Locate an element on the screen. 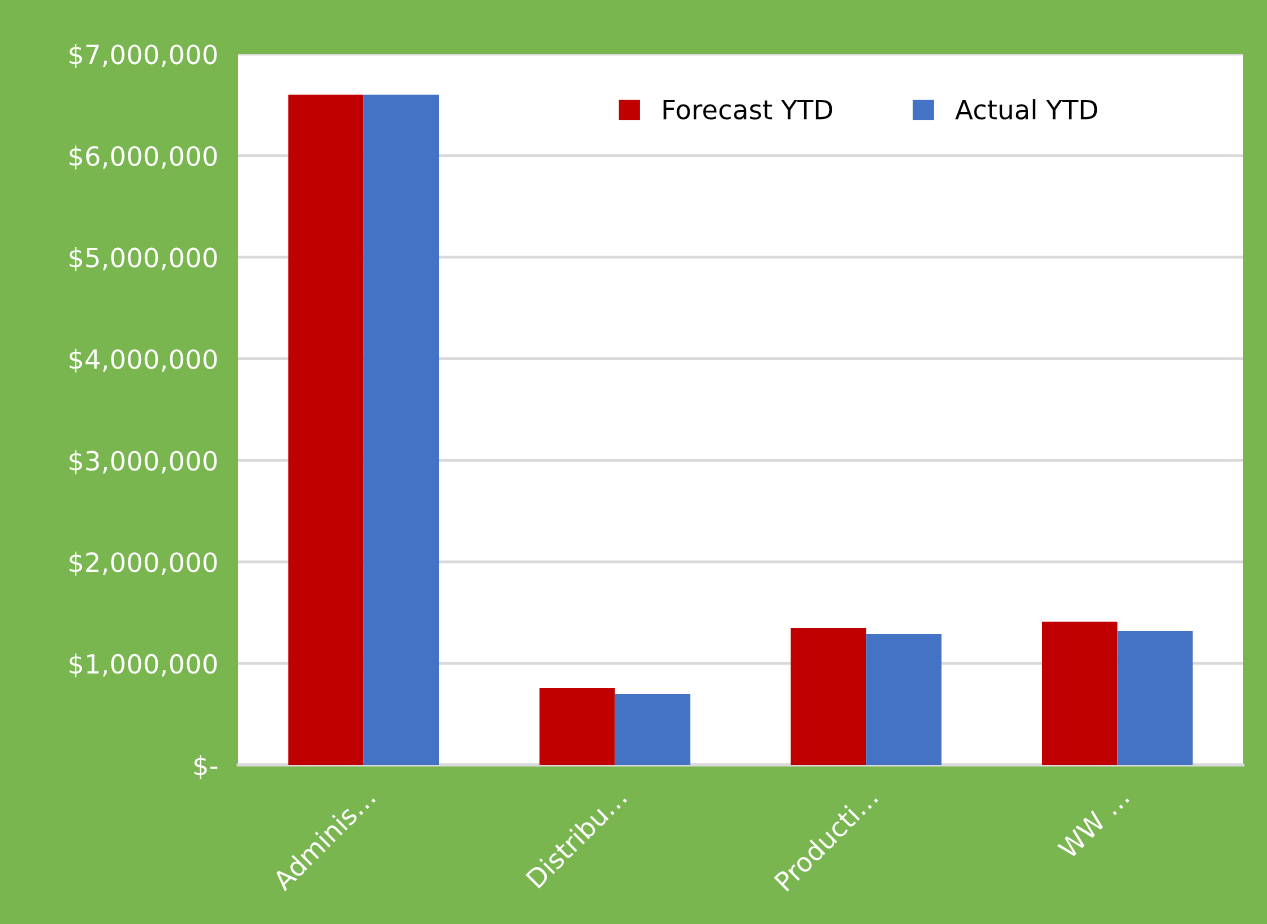 This screenshot has width=1267, height=924. y-tick-label: $1,000,000 is located at coordinates (143, 665).